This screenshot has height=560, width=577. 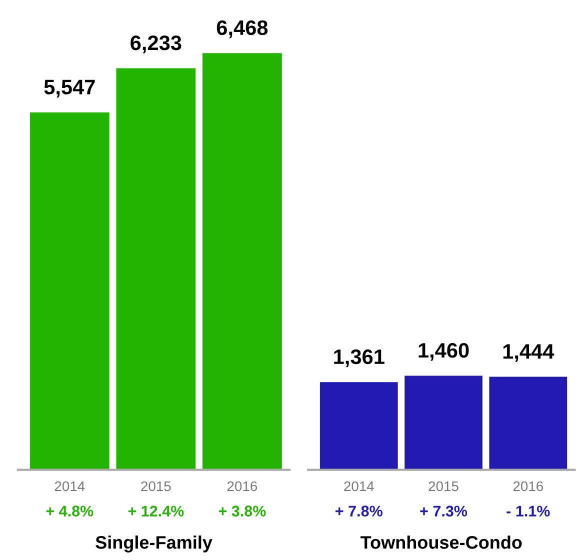 What do you see at coordinates (444, 511) in the screenshot?
I see `text: + 7.3%` at bounding box center [444, 511].